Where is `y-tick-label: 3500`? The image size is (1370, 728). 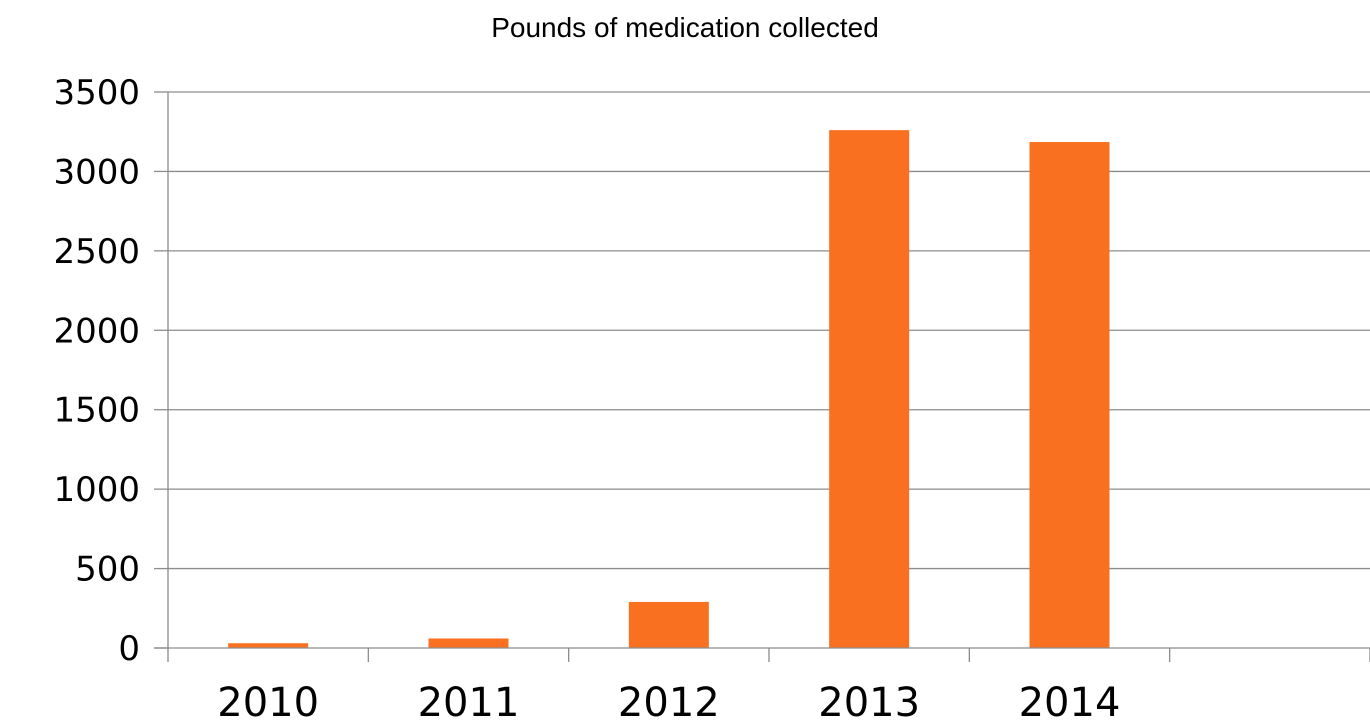
y-tick-label: 3500 is located at coordinates (96, 93).